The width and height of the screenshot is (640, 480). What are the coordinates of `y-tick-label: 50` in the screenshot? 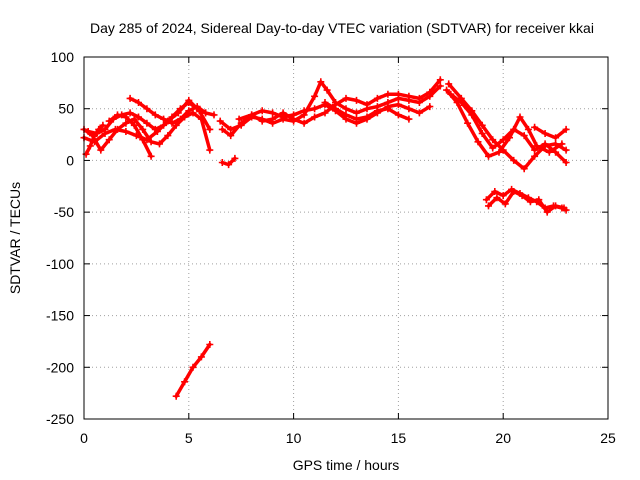 It's located at (66, 109).